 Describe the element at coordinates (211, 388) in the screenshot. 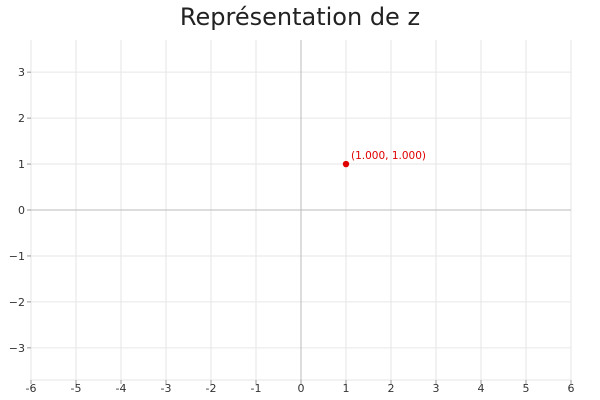

I see `x-tick-label: -2` at that location.